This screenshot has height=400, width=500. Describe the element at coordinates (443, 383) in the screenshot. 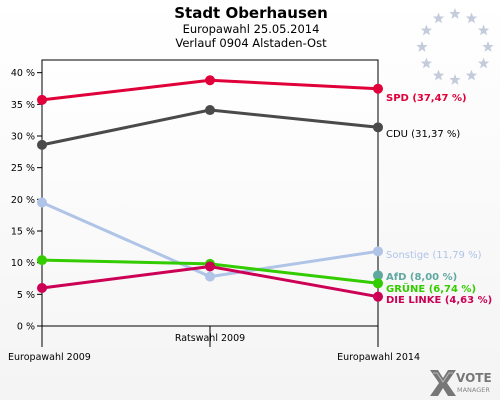

I see `vote-manager-x-icon` at that location.